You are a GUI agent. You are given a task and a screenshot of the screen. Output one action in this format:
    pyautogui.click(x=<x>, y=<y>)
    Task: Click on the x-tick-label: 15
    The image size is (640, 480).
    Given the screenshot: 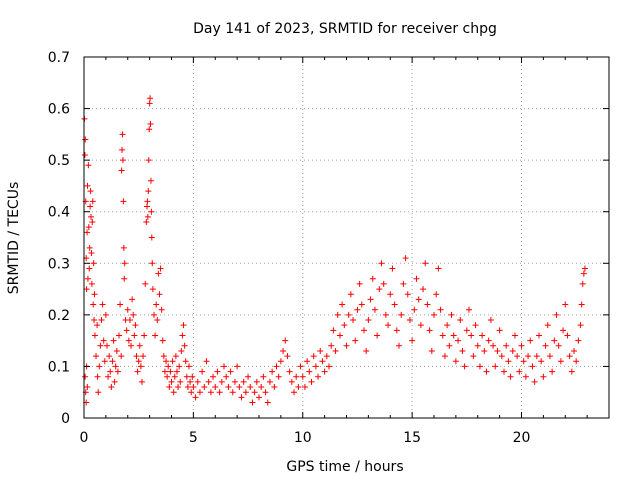 What is the action you would take?
    pyautogui.click(x=412, y=438)
    